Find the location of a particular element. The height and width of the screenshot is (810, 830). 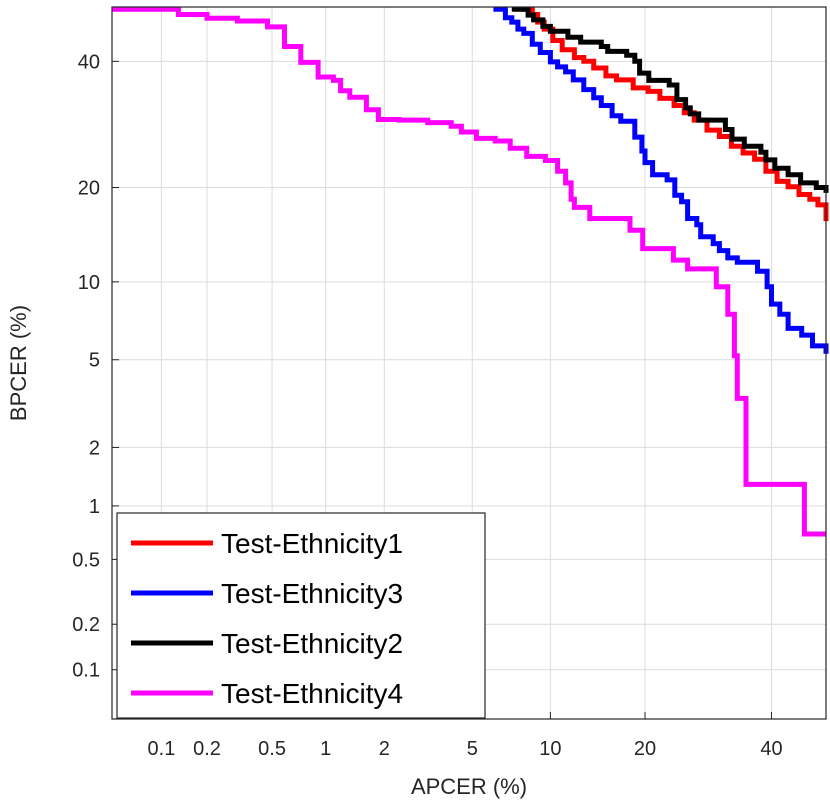

legend-box is located at coordinates (301, 615).